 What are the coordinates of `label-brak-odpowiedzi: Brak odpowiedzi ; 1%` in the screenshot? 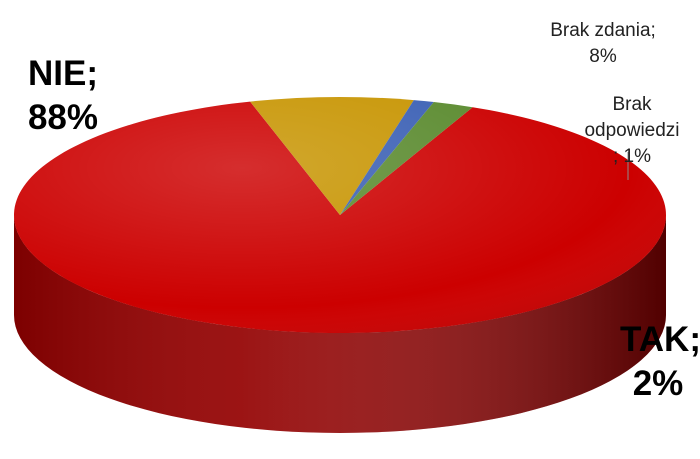 It's located at (631, 131).